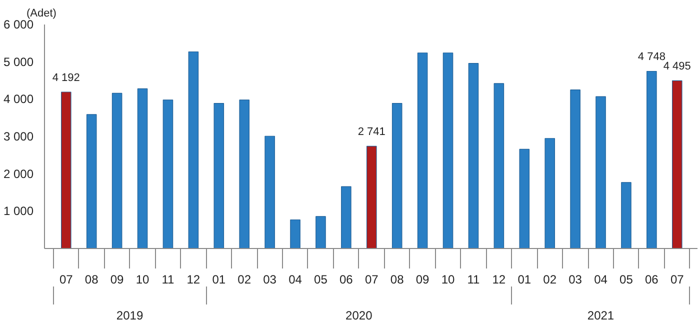  I want to click on y-tick-label: 1 000, so click(18, 211).